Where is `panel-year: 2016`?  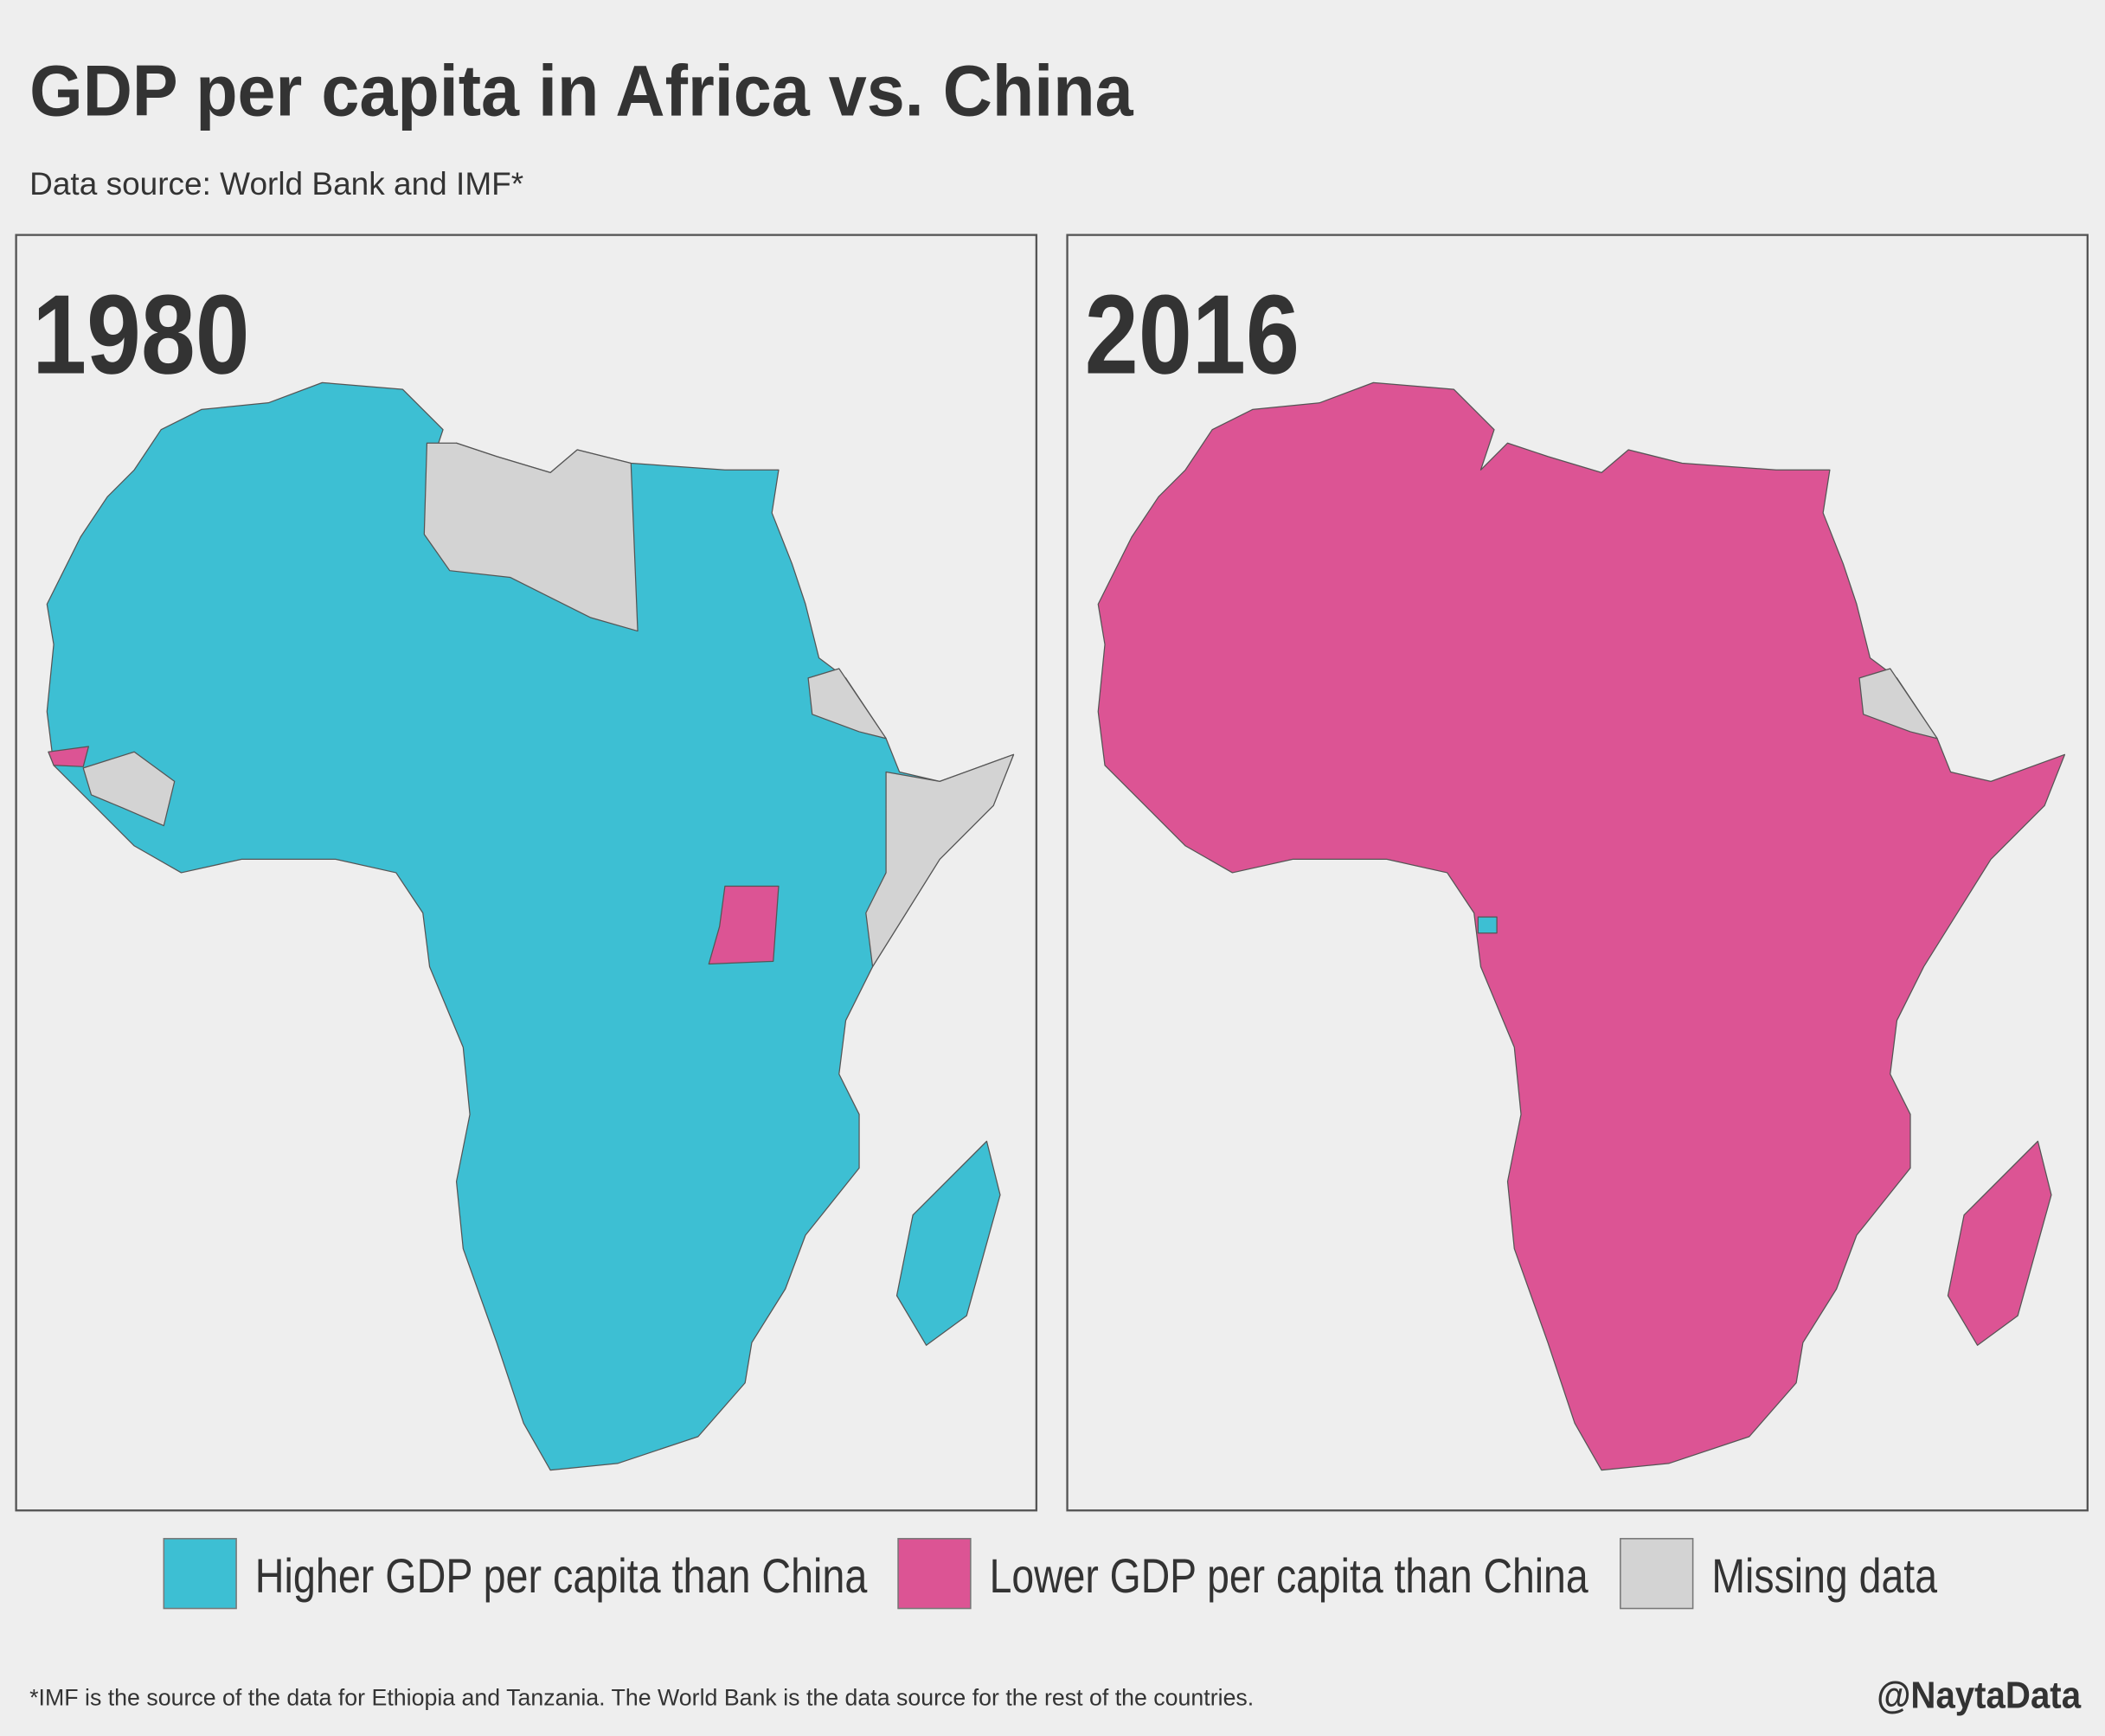
panel-year: 2016 is located at coordinates (1192, 334).